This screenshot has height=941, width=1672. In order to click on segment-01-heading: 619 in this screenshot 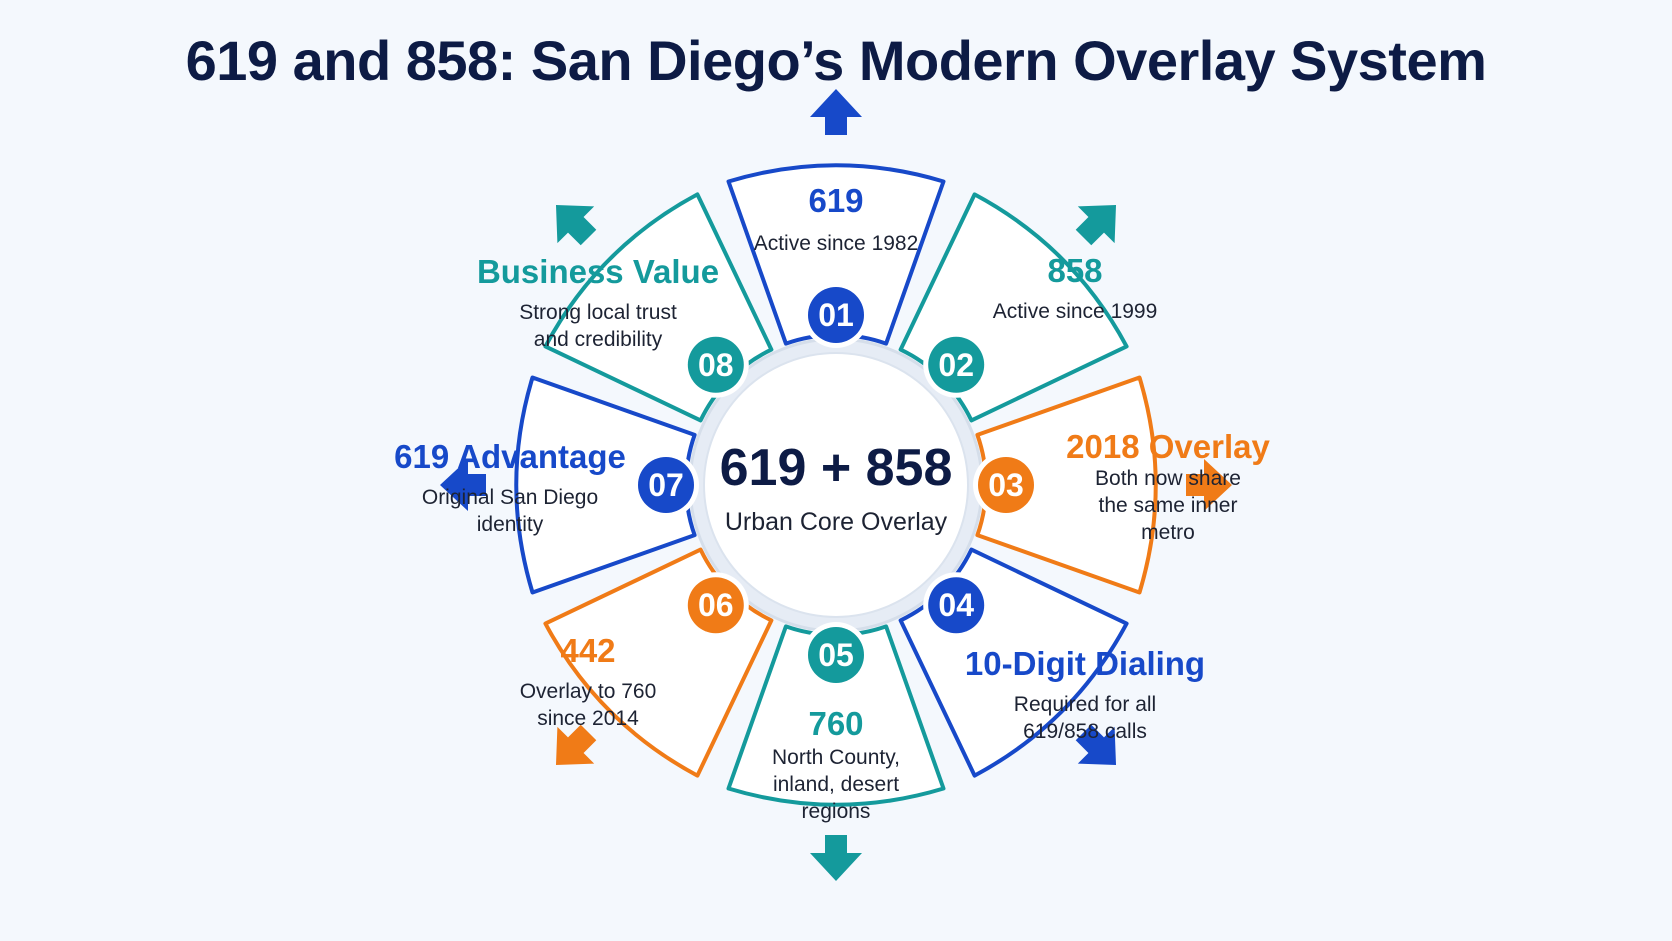, I will do `click(835, 200)`.